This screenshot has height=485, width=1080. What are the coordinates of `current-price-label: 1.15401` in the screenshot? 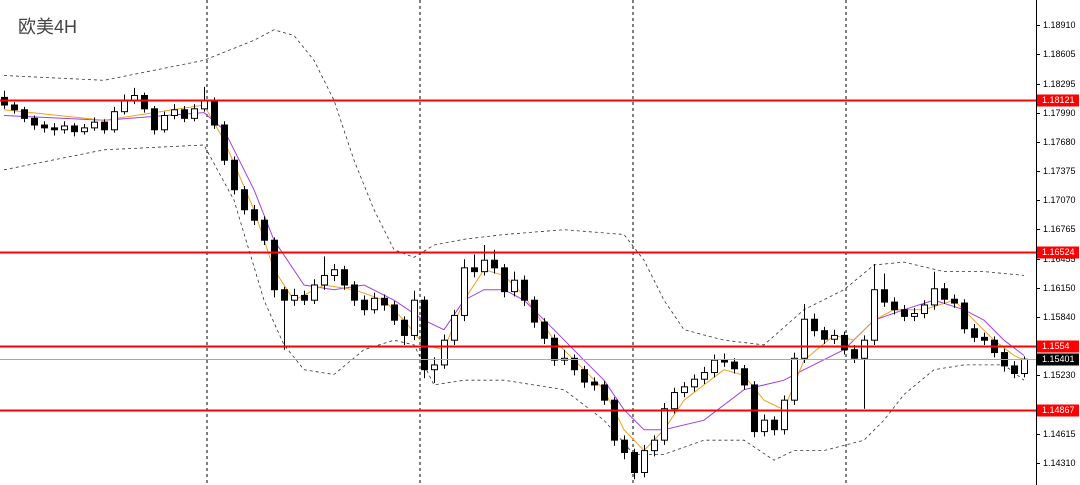 It's located at (1058, 359).